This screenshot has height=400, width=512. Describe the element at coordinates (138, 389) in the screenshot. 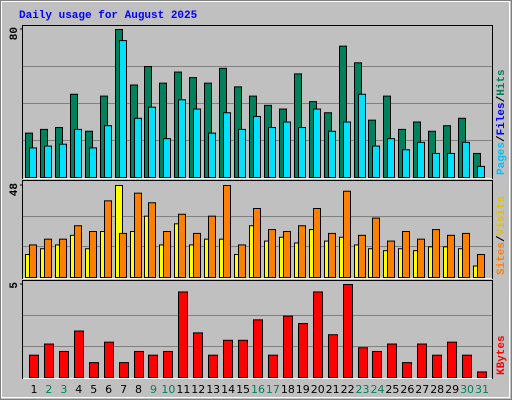

I see `day-label: 8` at that location.